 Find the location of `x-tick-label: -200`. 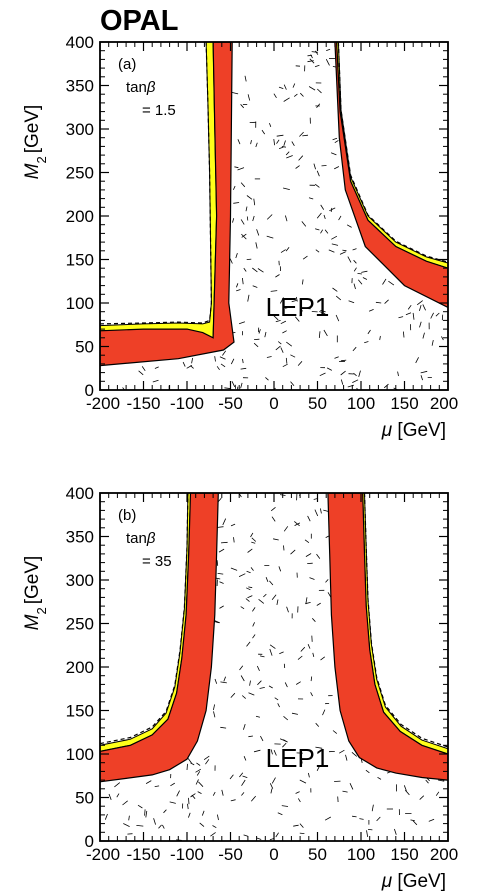

x-tick-label: -200 is located at coordinates (103, 854).